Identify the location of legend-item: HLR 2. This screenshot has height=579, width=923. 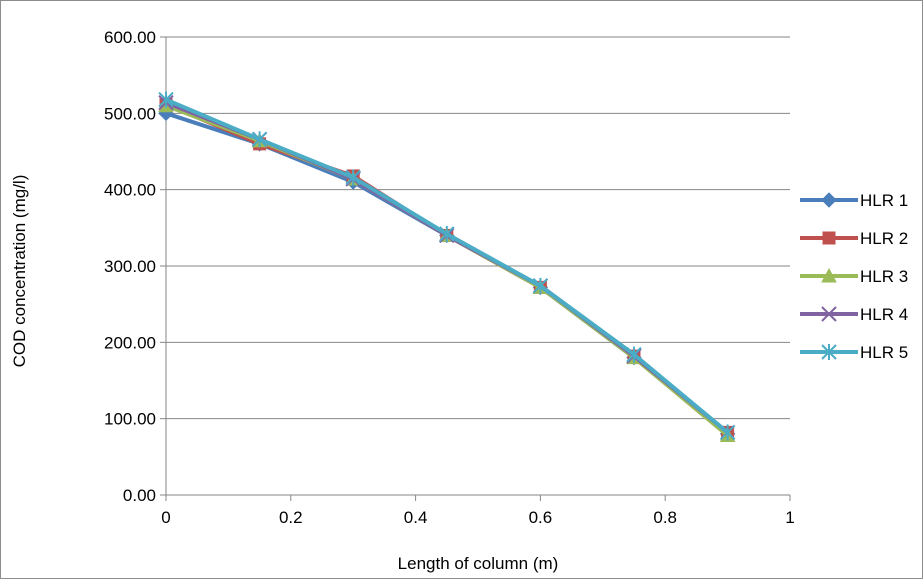
(854, 238).